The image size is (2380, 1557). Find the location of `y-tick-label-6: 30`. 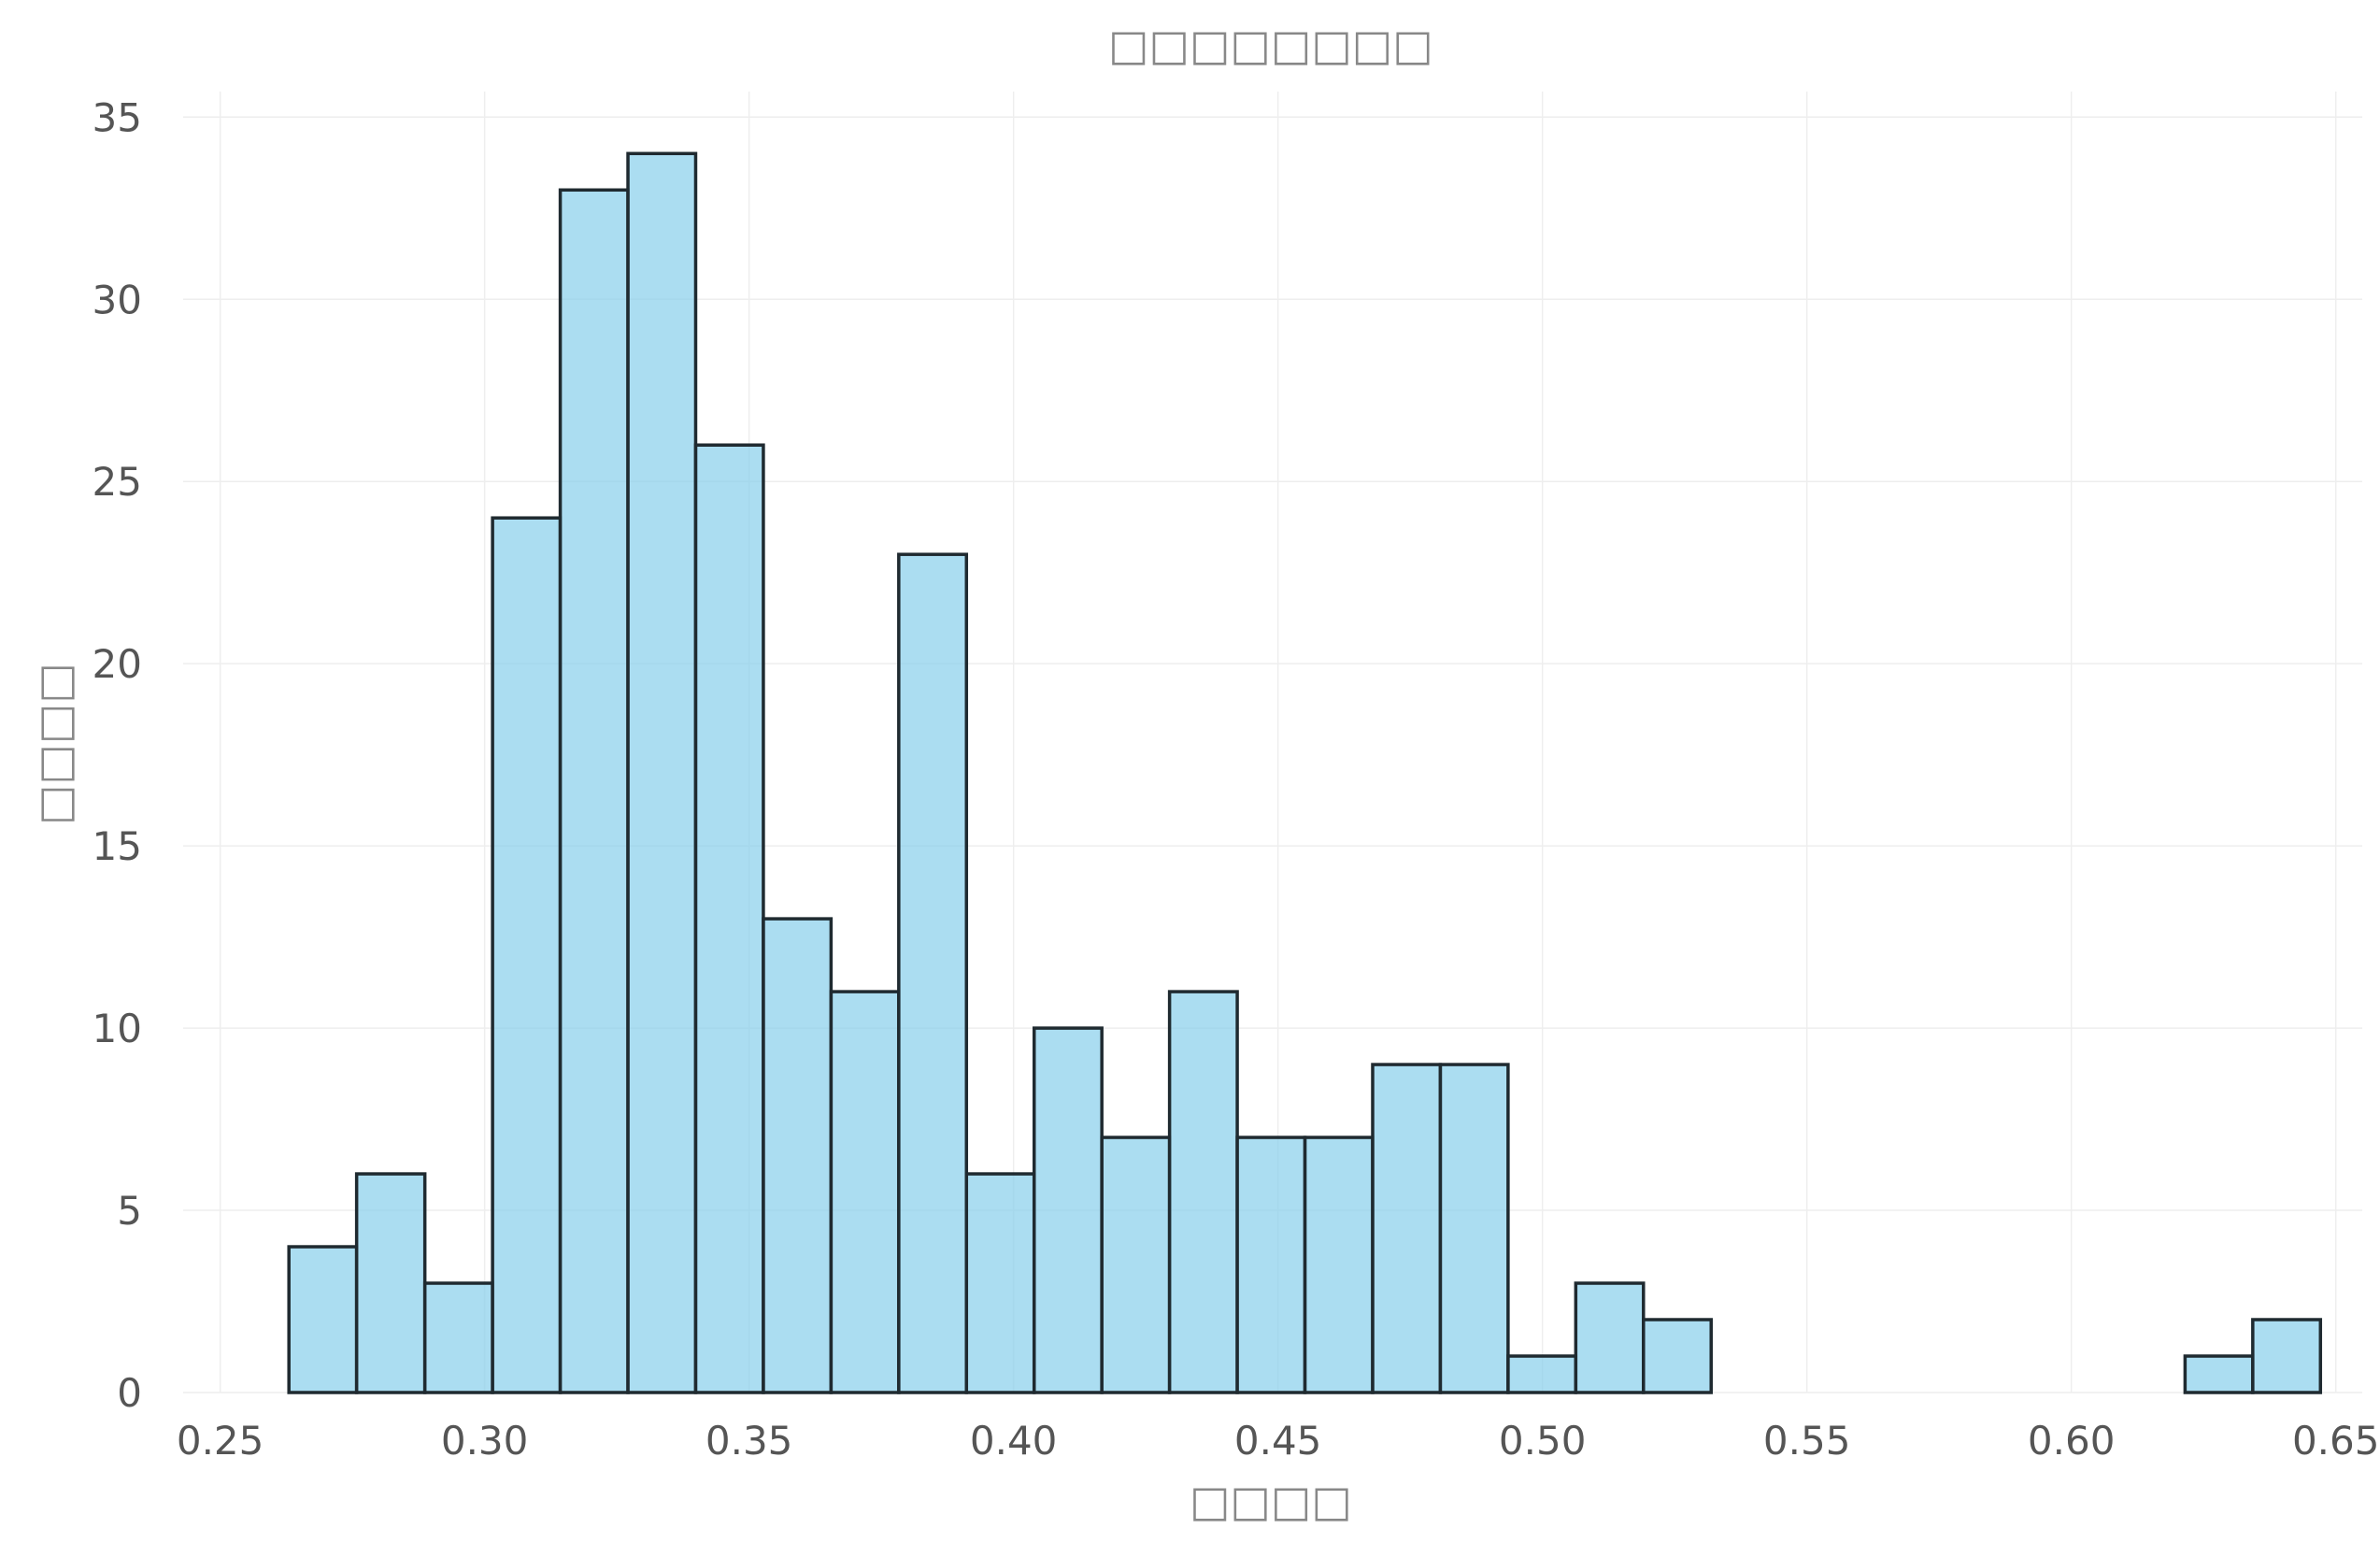

y-tick-label-6: 30 is located at coordinates (117, 299).